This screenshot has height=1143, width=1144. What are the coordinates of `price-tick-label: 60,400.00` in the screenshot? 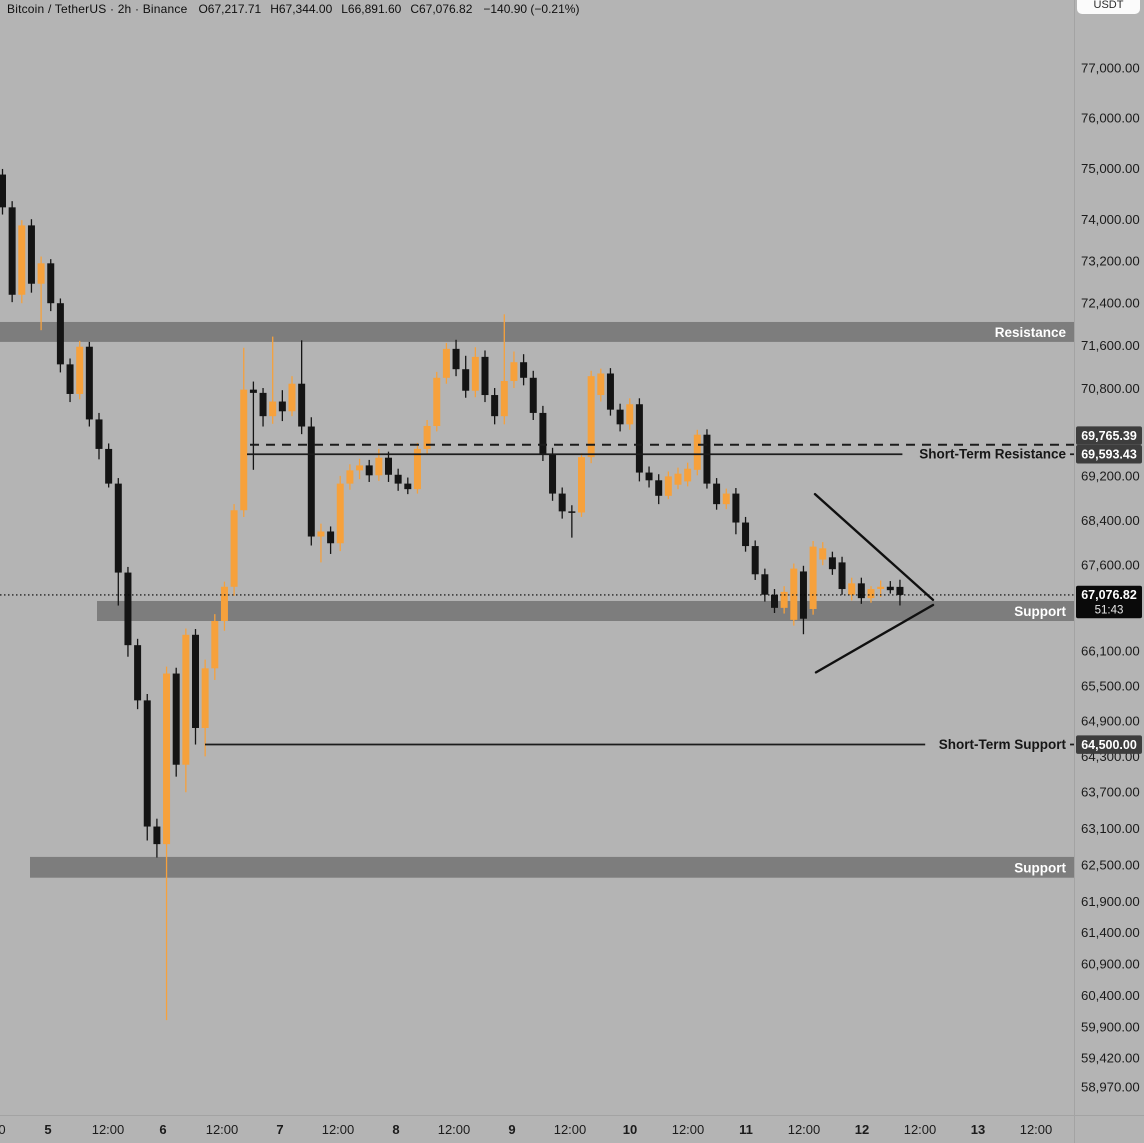 It's located at (1110, 995).